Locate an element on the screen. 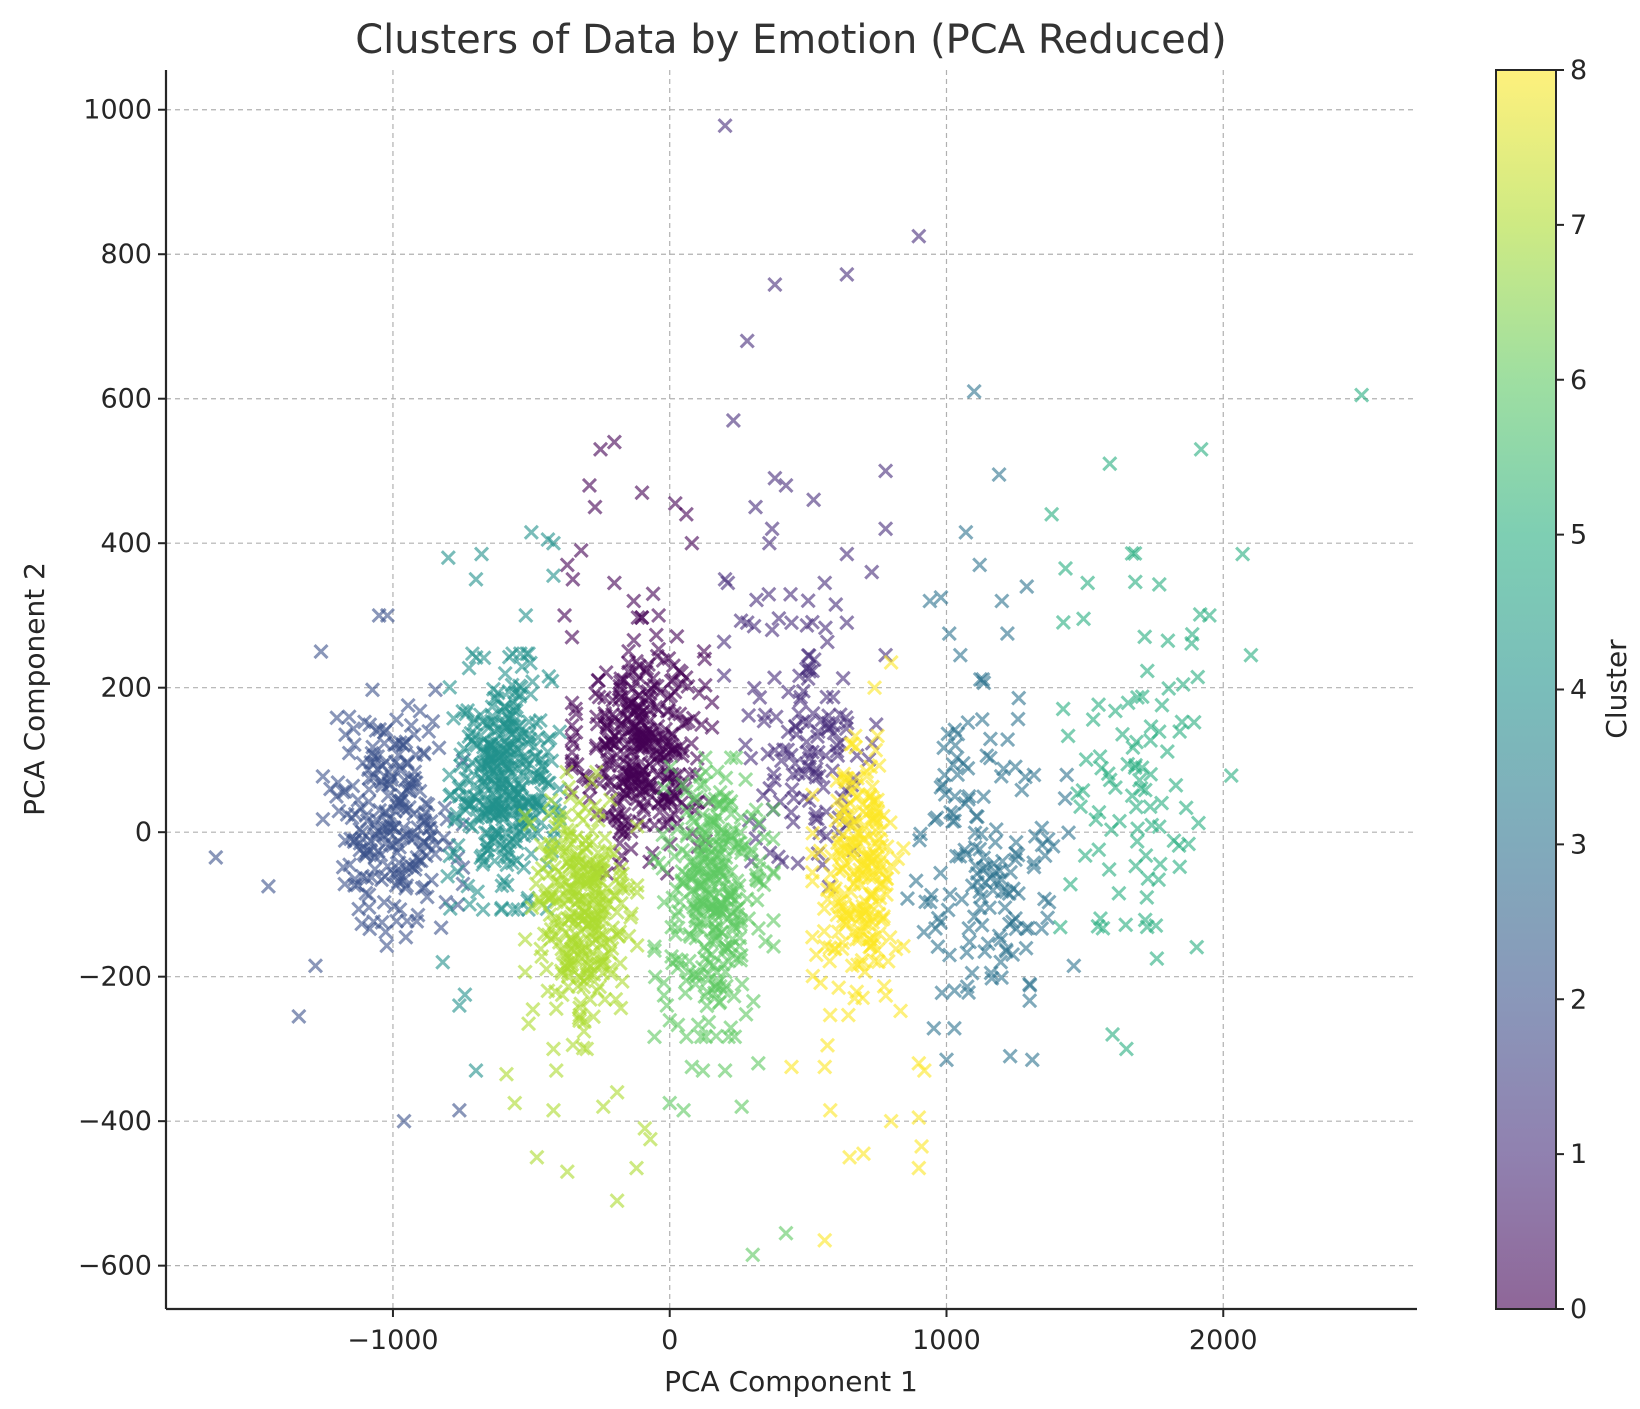  y-tick-label: 800 is located at coordinates (126, 254).